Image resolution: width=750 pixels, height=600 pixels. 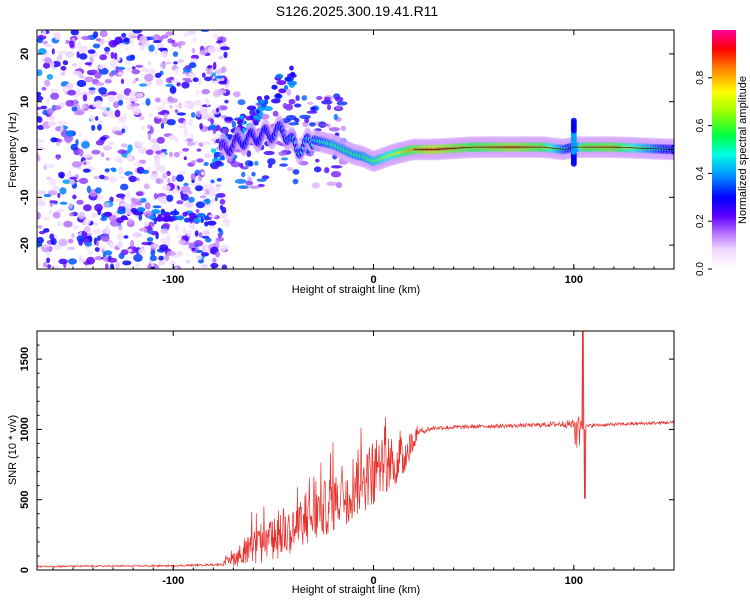 I want to click on spectrogram-x-label: Height of straight line (km), so click(x=356, y=290).